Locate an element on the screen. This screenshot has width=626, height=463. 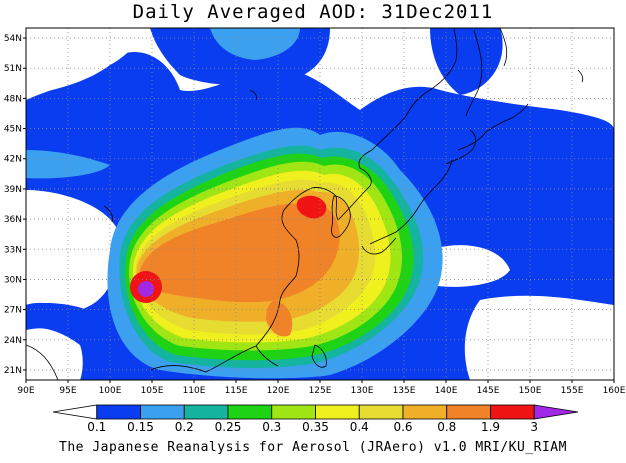
lon-tick-label: 95E is located at coordinates (67, 391).